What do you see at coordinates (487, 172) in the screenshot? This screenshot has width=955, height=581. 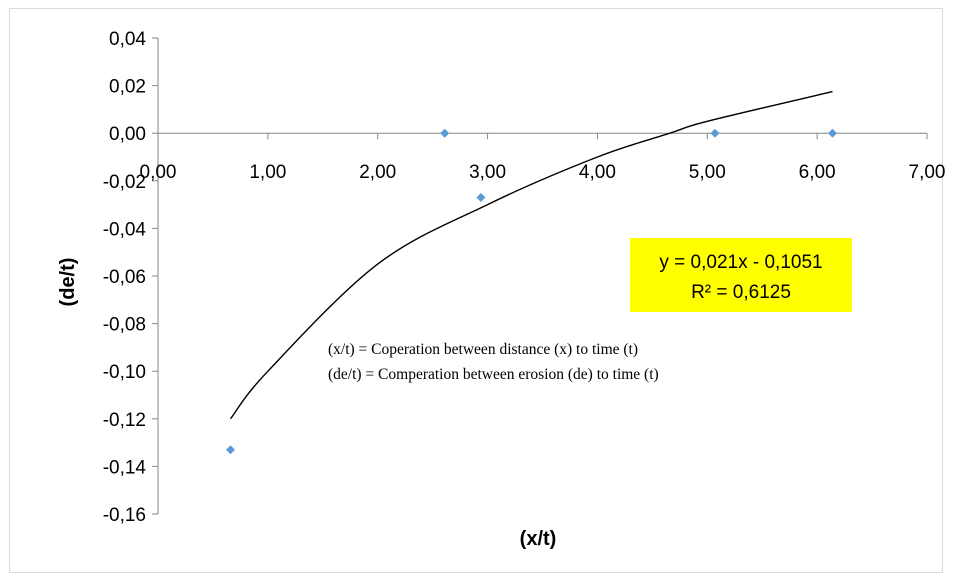 I see `x-tick-label: 3,00` at bounding box center [487, 172].